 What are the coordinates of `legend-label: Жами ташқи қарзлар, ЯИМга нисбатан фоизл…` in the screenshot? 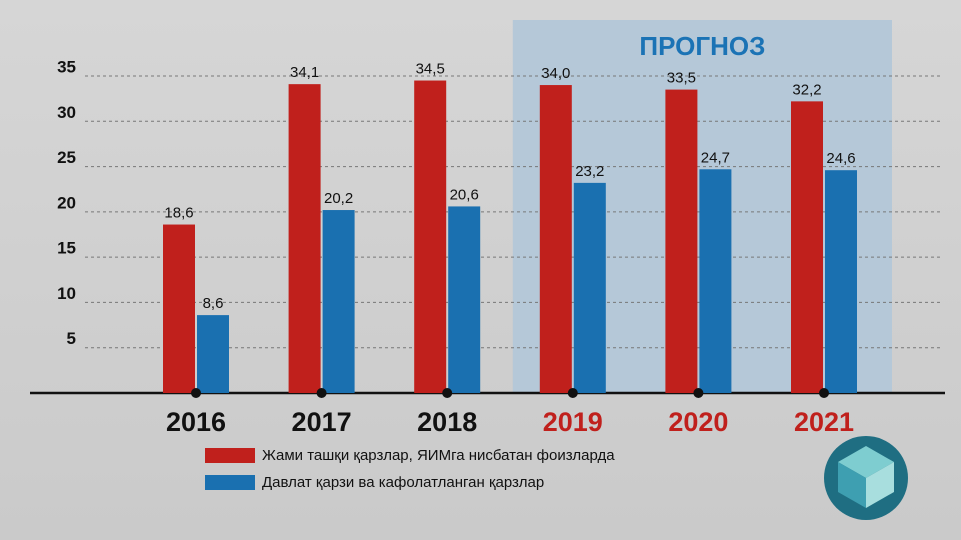 It's located at (438, 455).